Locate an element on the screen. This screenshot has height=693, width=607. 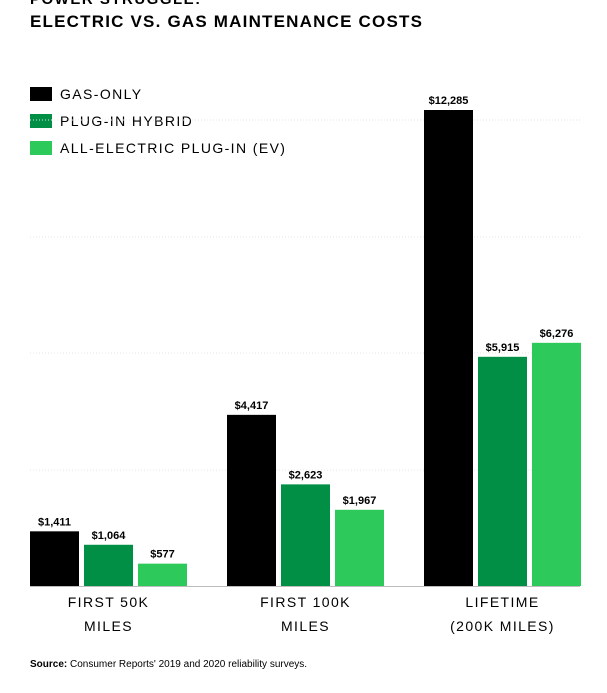
data-label-all-electric-plug-in-ev-2: $6,276 is located at coordinates (557, 334).